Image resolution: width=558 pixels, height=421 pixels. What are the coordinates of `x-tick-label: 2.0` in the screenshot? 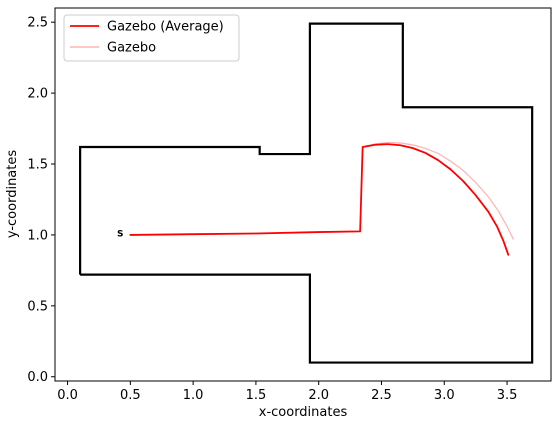 It's located at (318, 395).